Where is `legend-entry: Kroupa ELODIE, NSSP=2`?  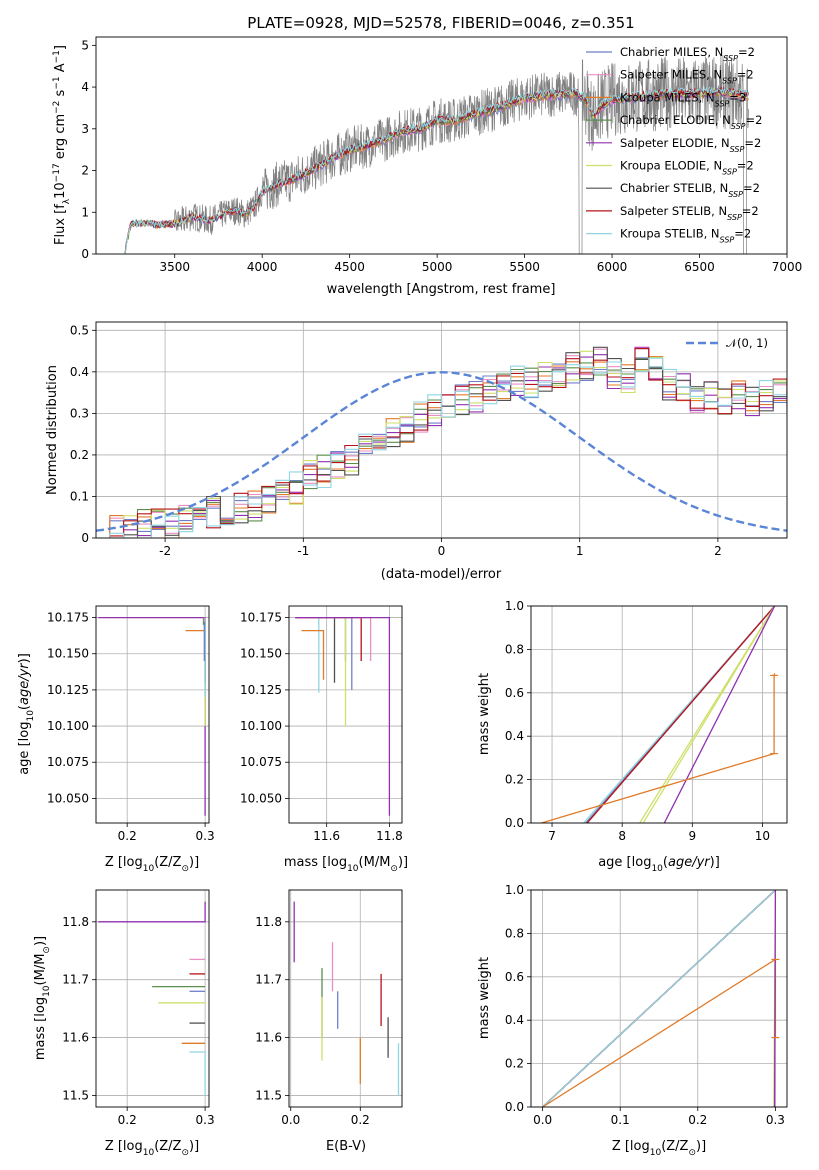 legend-entry: Kroupa ELODIE, NSSP=2 is located at coordinates (687, 168).